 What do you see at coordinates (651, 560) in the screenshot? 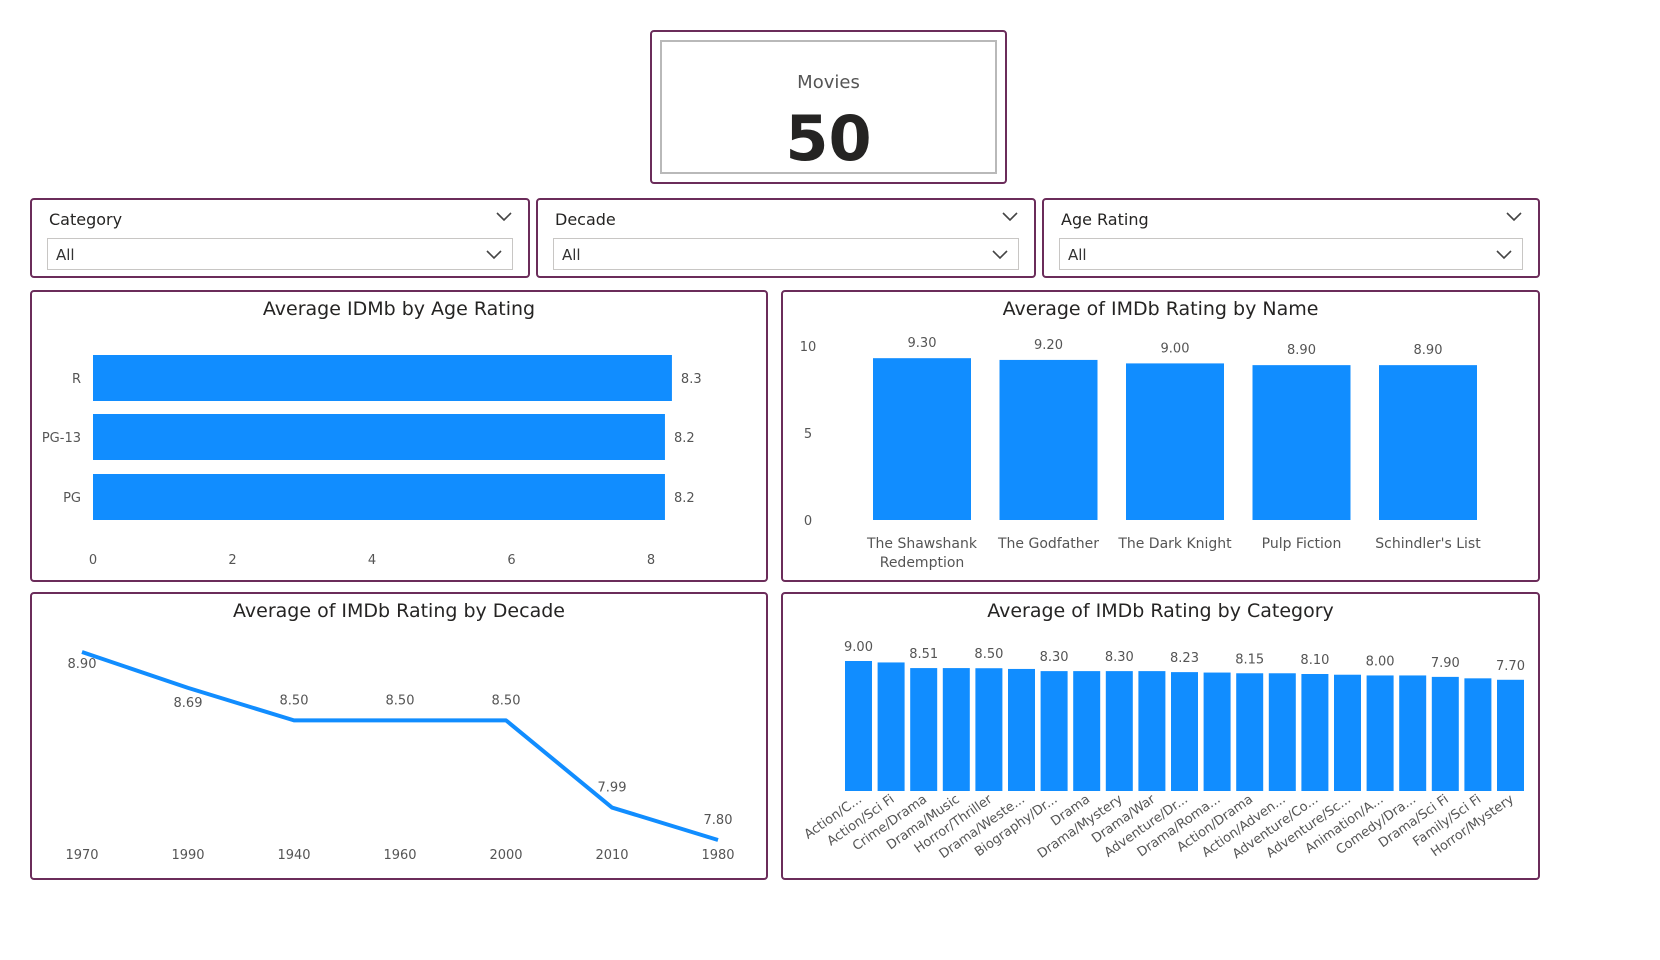
I see `x-tick-label: 8` at bounding box center [651, 560].